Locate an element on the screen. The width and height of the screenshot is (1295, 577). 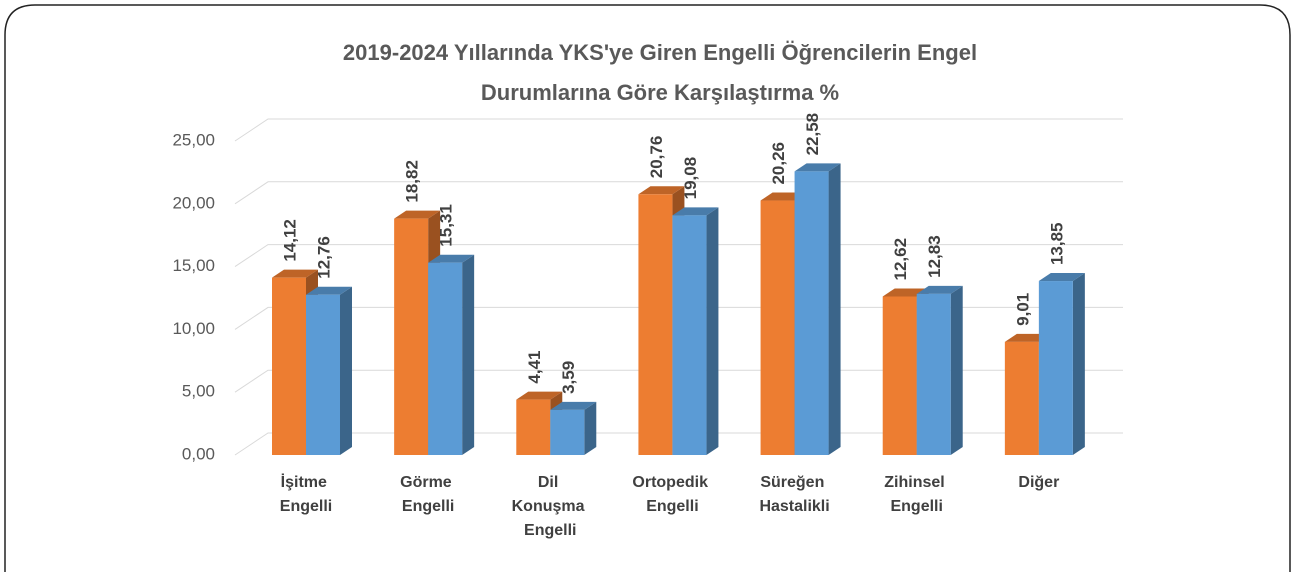
data-label: 19,08 is located at coordinates (690, 178).